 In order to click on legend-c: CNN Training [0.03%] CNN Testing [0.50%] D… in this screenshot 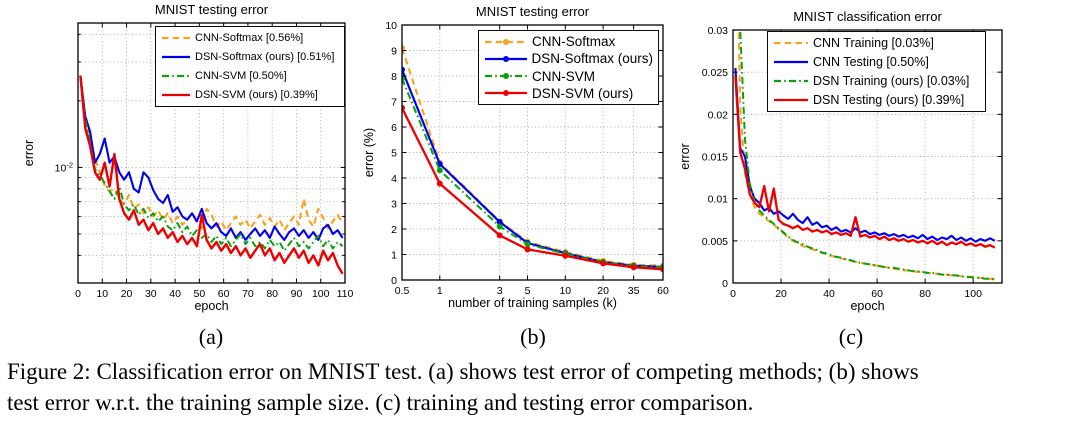, I will do `click(876, 71)`.